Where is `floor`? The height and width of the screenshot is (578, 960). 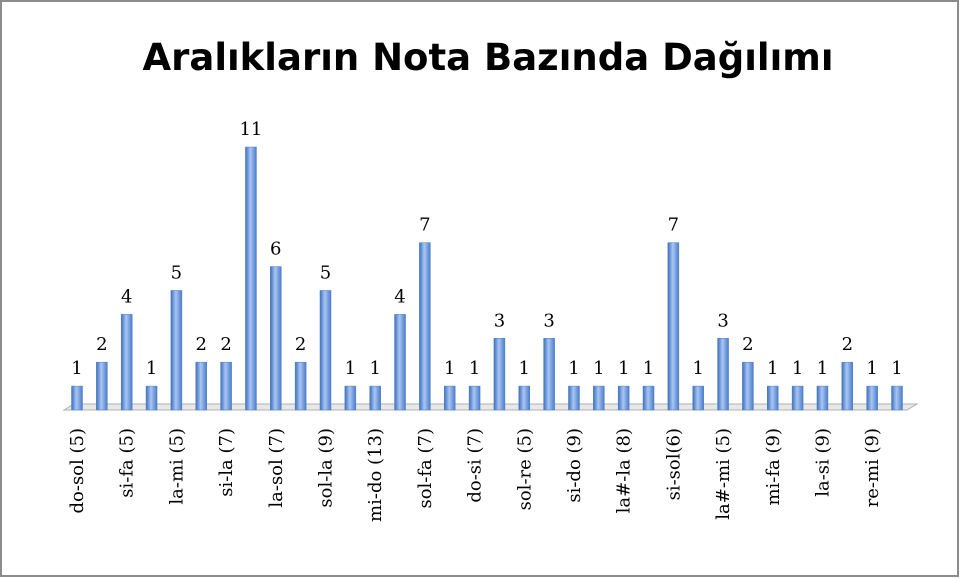 floor is located at coordinates (490, 407).